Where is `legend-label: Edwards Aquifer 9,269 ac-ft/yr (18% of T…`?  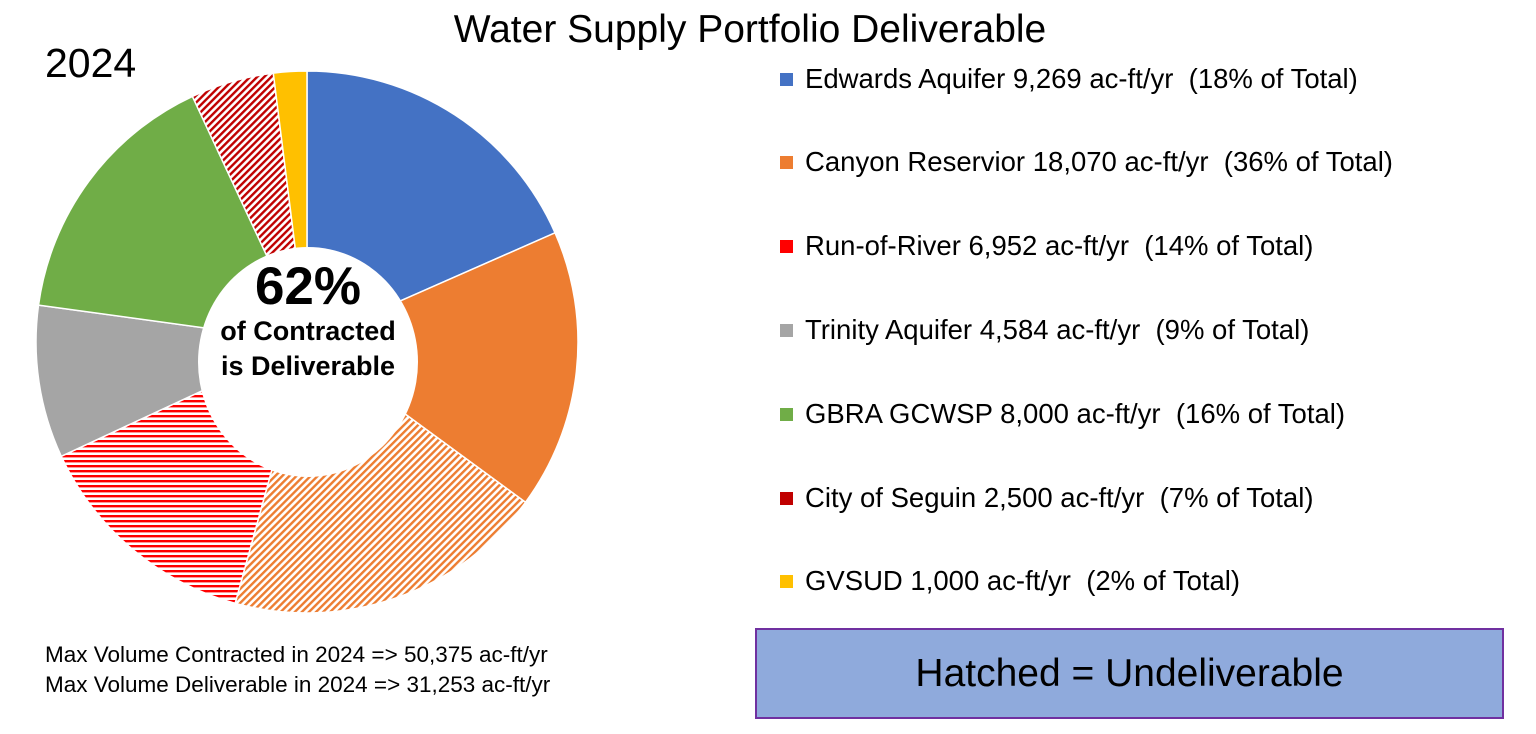 legend-label: Edwards Aquifer 9,269 ac-ft/yr (18% of T… is located at coordinates (1081, 78).